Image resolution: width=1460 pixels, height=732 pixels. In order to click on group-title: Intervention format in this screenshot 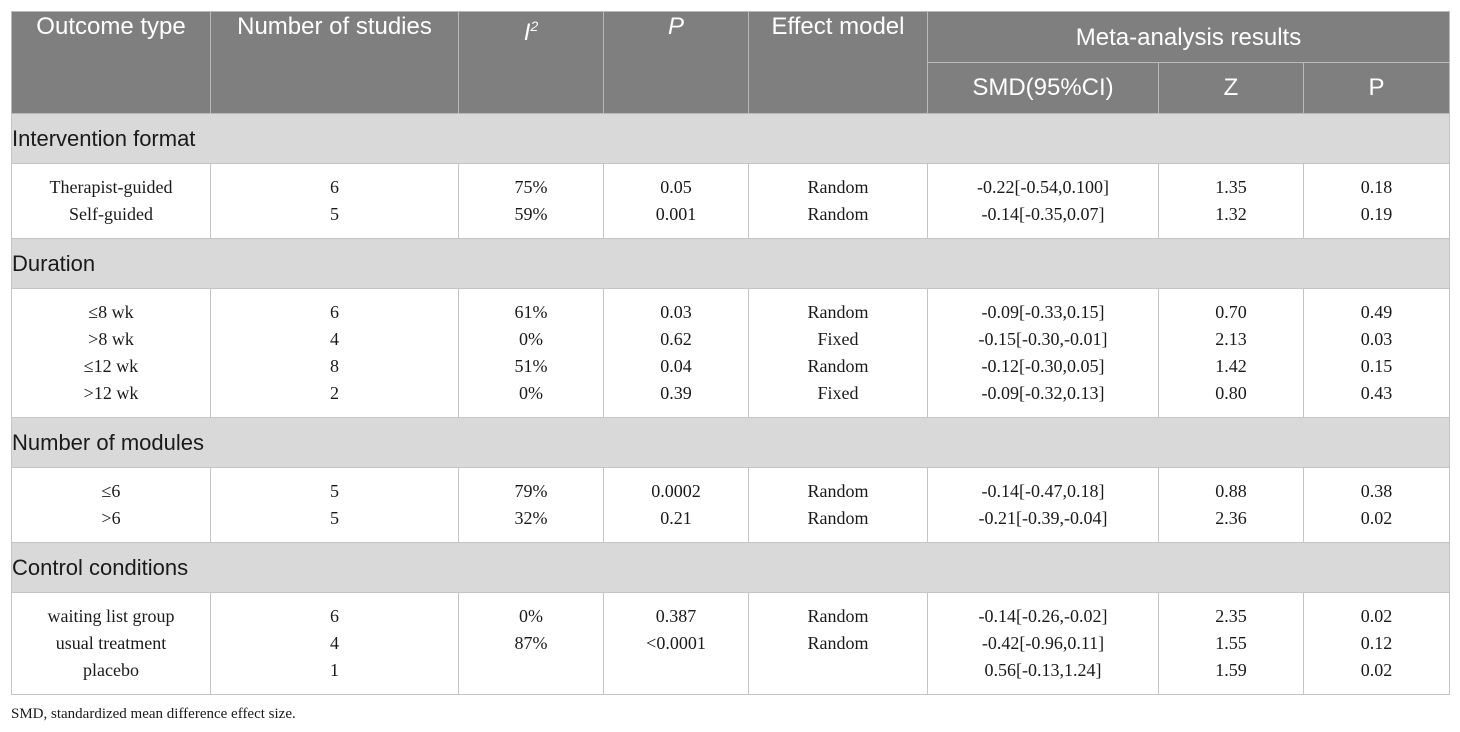, I will do `click(730, 138)`.